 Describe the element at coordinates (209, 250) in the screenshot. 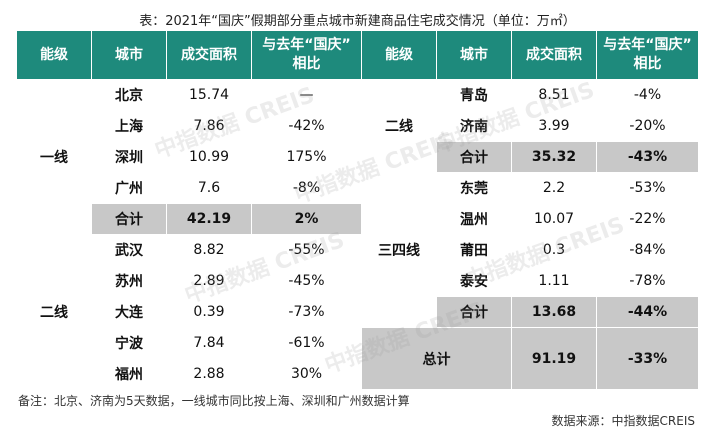

I see `area-cell: 8.82` at that location.